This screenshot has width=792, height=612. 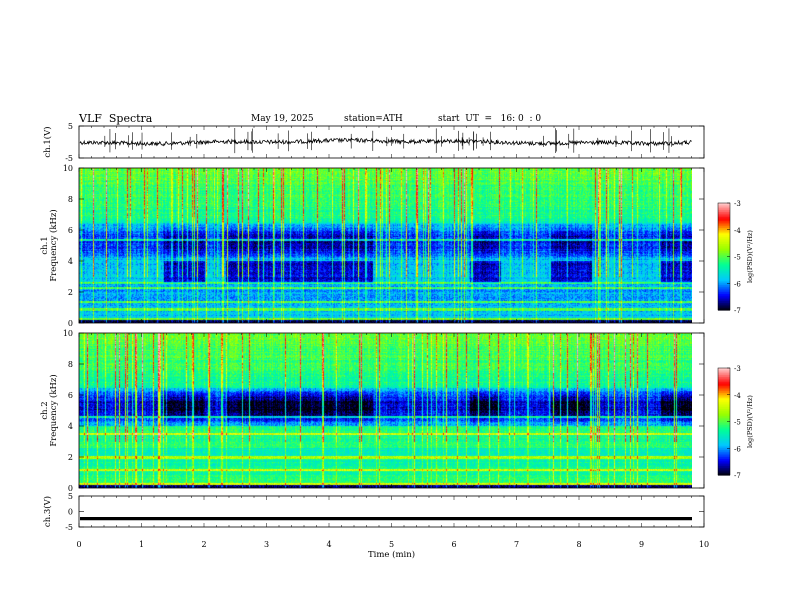 I want to click on ch1-colorbar-tick-label: -4, so click(x=737, y=231).